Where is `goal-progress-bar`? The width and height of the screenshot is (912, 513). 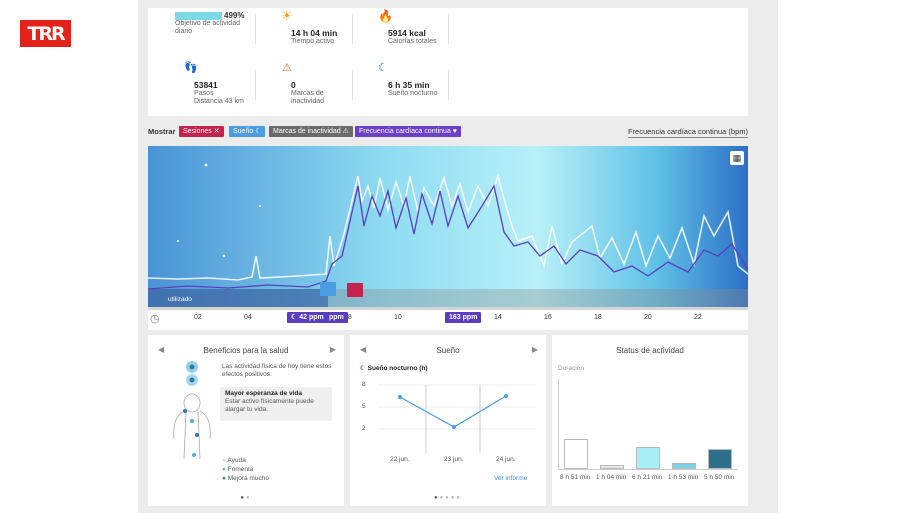
goal-progress-bar is located at coordinates (198, 16).